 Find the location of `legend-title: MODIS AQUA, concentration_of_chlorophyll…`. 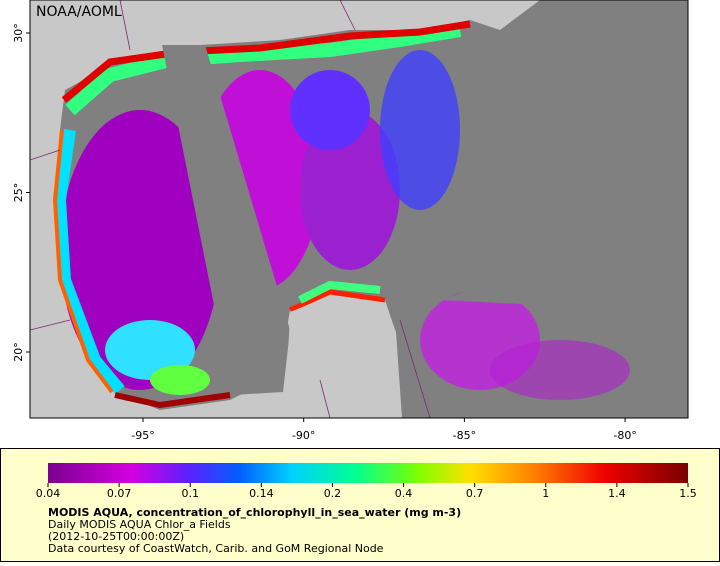

legend-title: MODIS AQUA, concentration_of_chlorophyll… is located at coordinates (254, 512).